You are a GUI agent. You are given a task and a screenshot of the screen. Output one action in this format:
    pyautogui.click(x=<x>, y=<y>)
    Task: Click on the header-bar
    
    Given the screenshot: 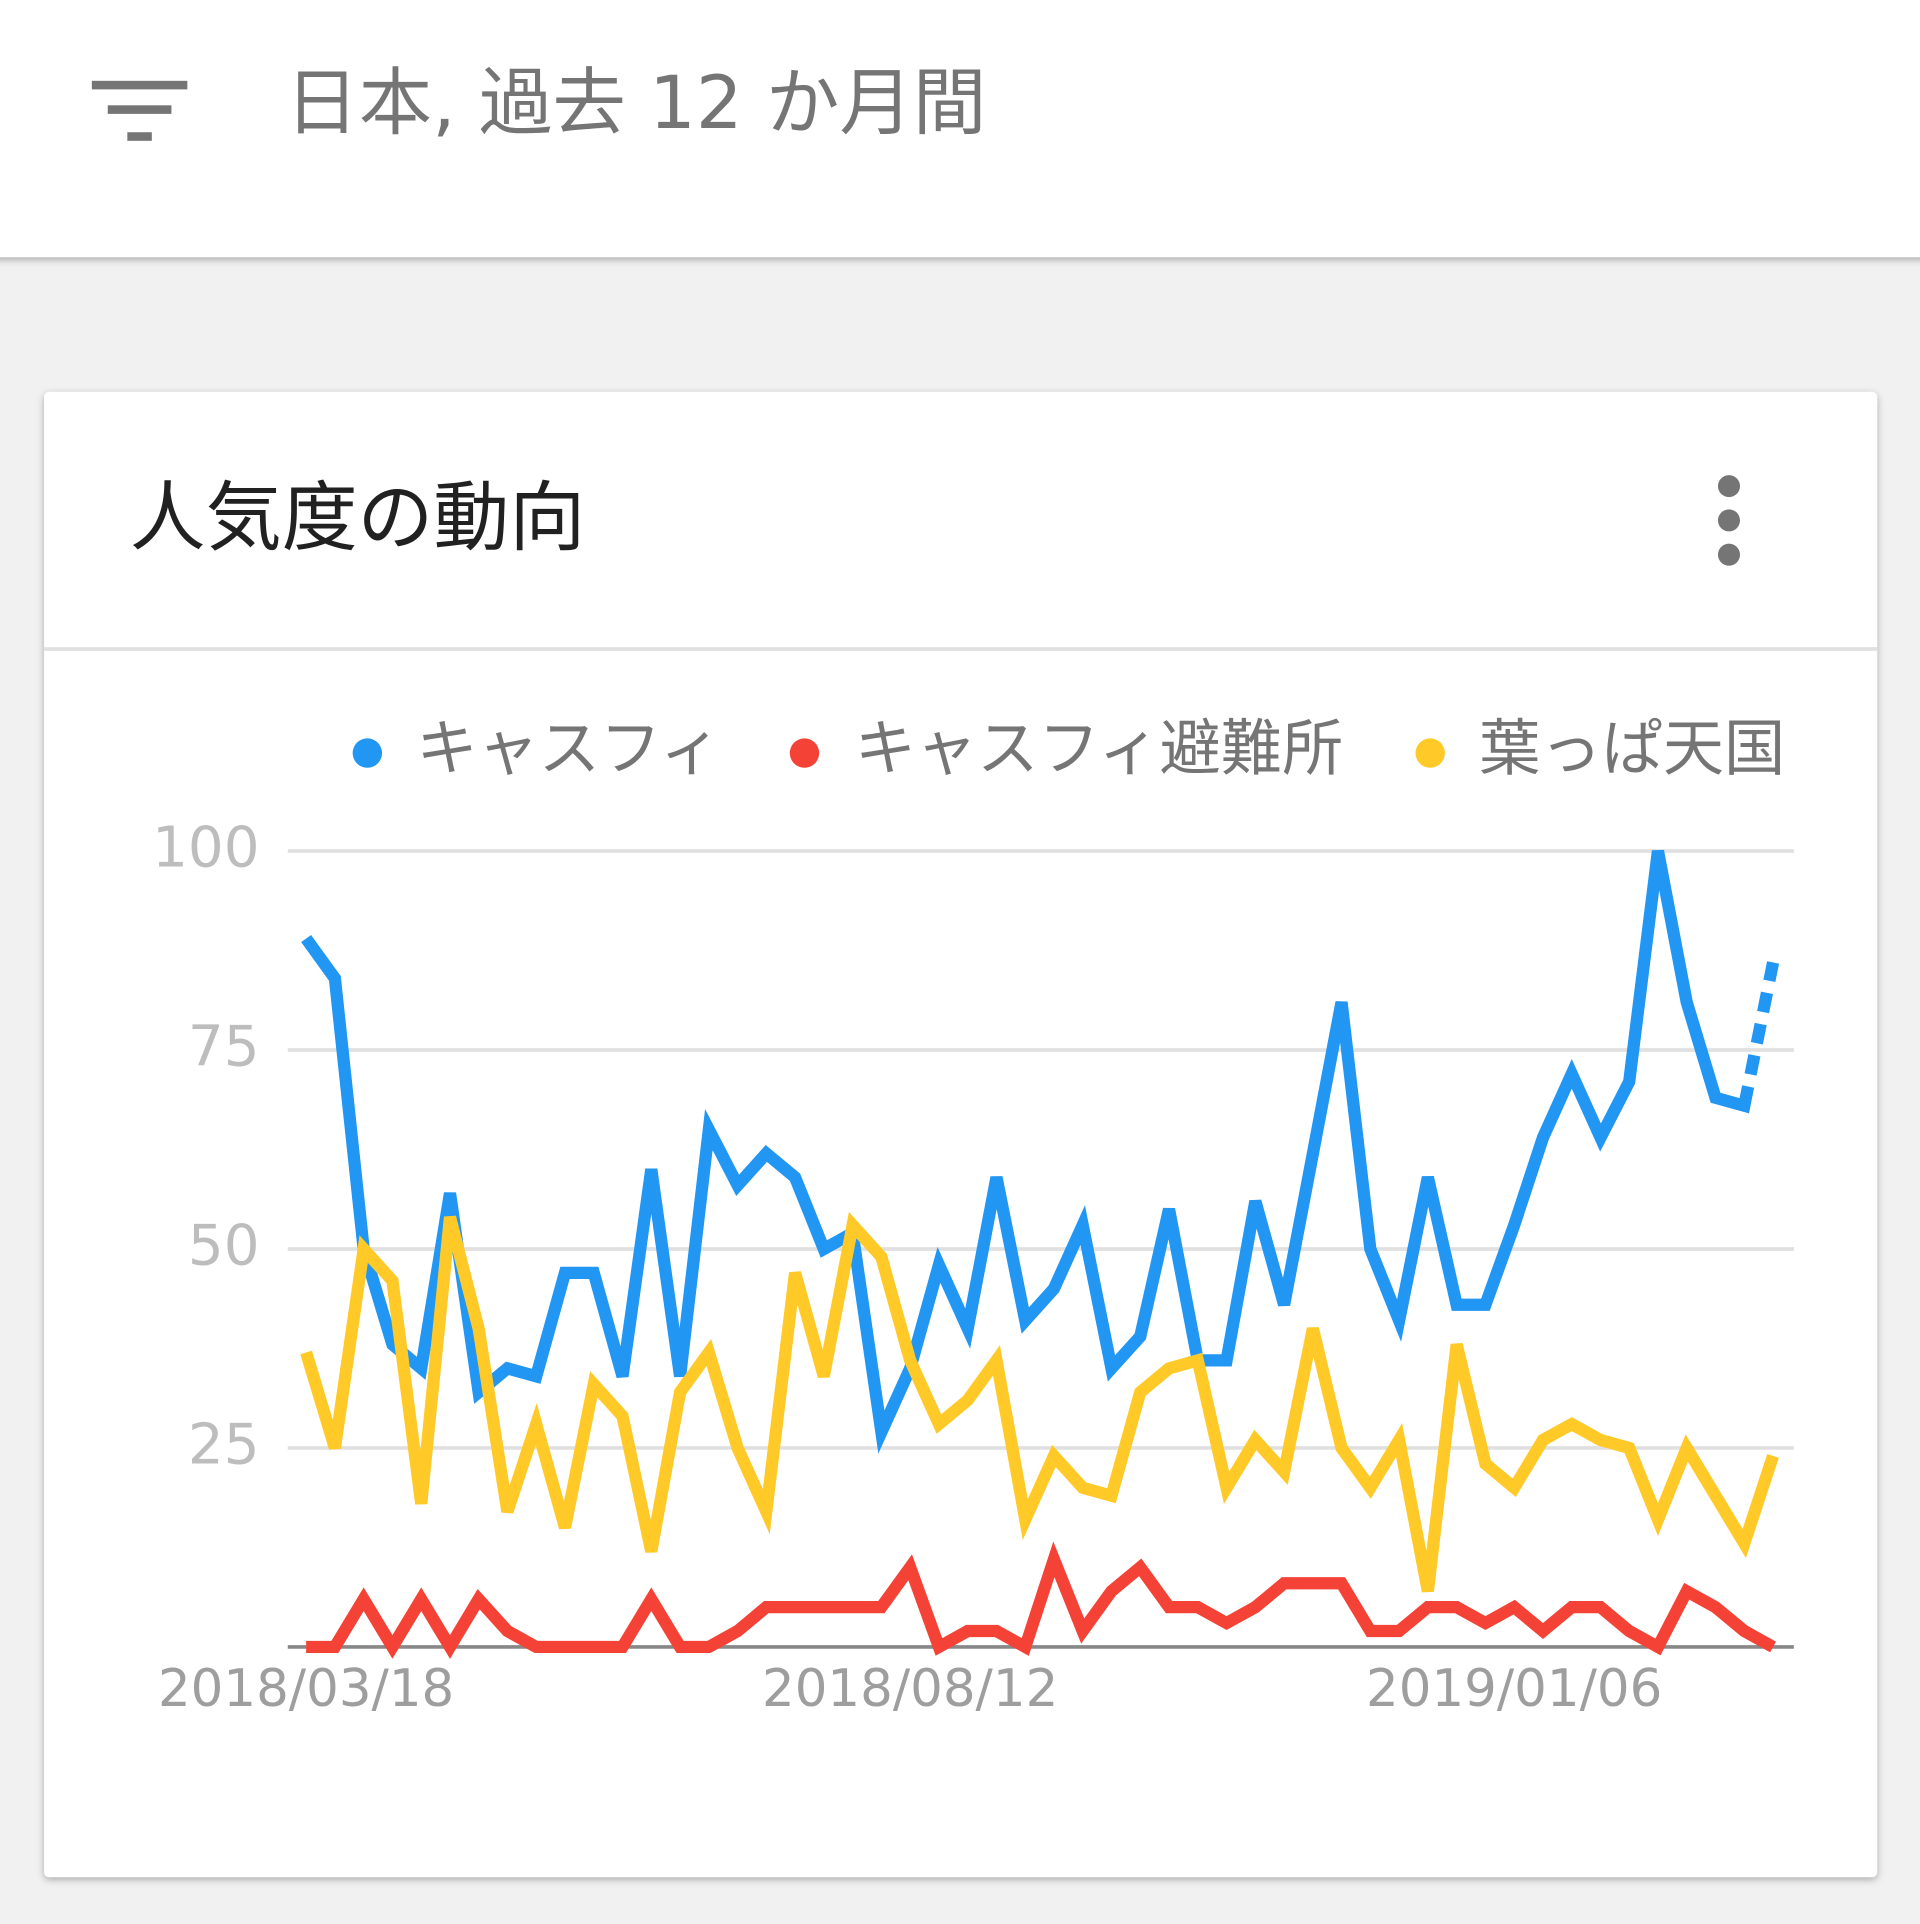 What is the action you would take?
    pyautogui.click(x=960, y=129)
    